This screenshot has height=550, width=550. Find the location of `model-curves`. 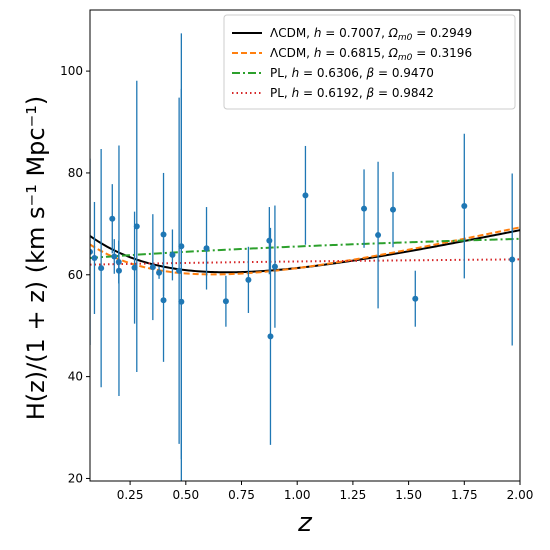

model-curves is located at coordinates (305, 251).